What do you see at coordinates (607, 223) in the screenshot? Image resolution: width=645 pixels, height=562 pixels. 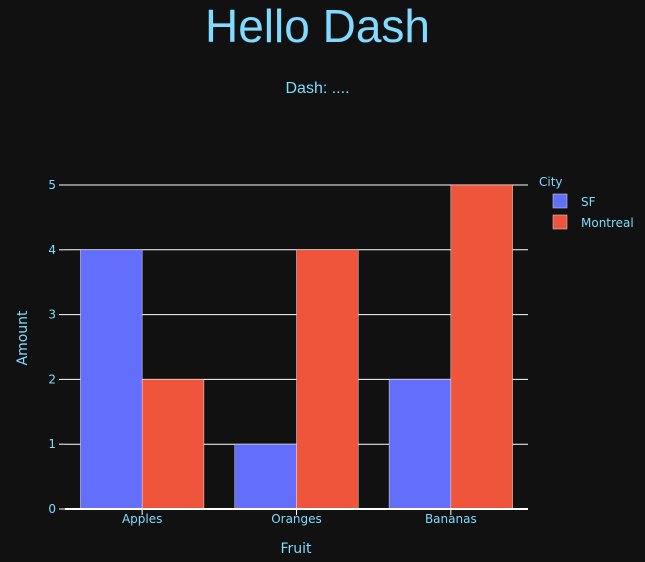 I see `legend-label: Montreal` at bounding box center [607, 223].